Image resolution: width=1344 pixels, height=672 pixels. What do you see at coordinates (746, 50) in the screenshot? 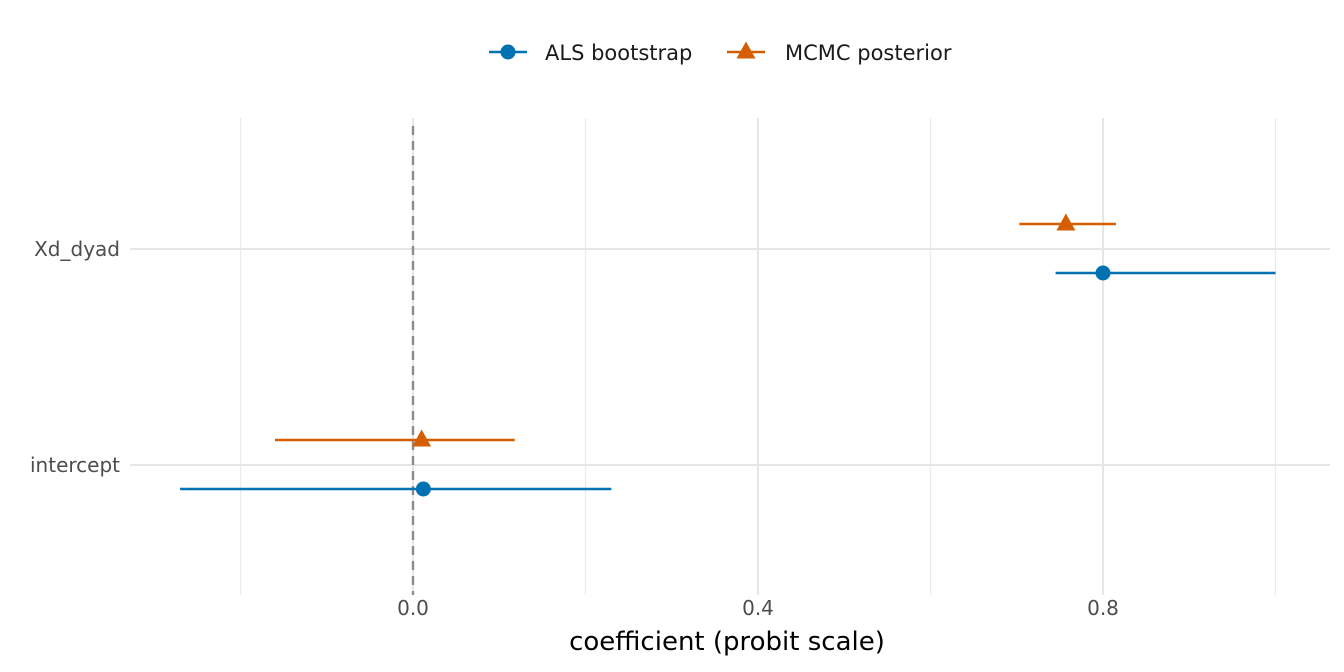
I see `legend-key-triangle` at bounding box center [746, 50].